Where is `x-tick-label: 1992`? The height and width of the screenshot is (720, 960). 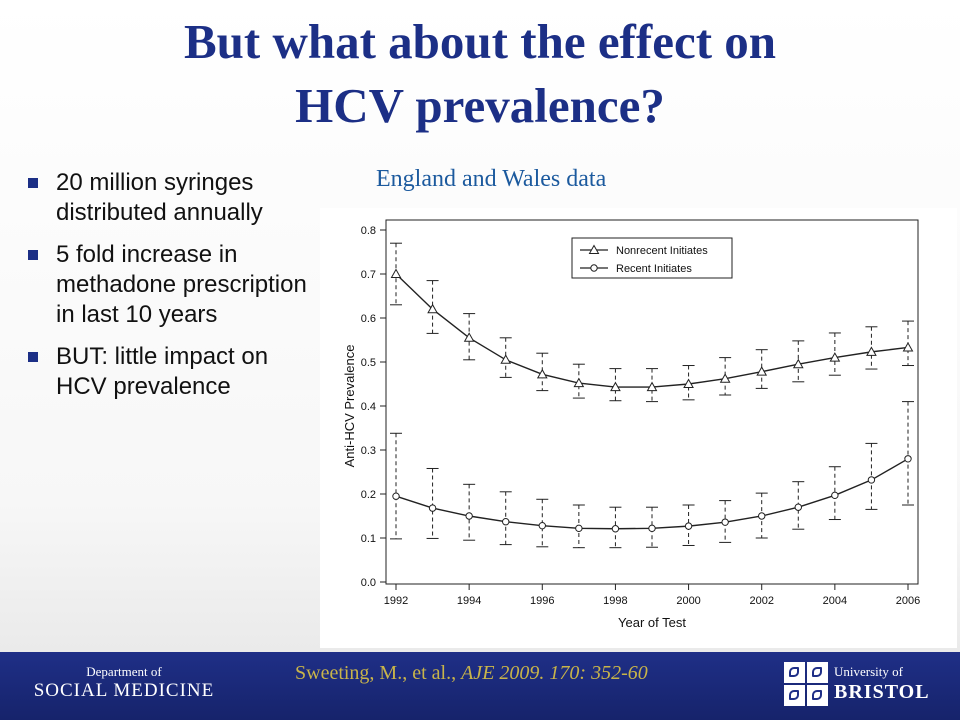
x-tick-label: 1992 is located at coordinates (396, 601).